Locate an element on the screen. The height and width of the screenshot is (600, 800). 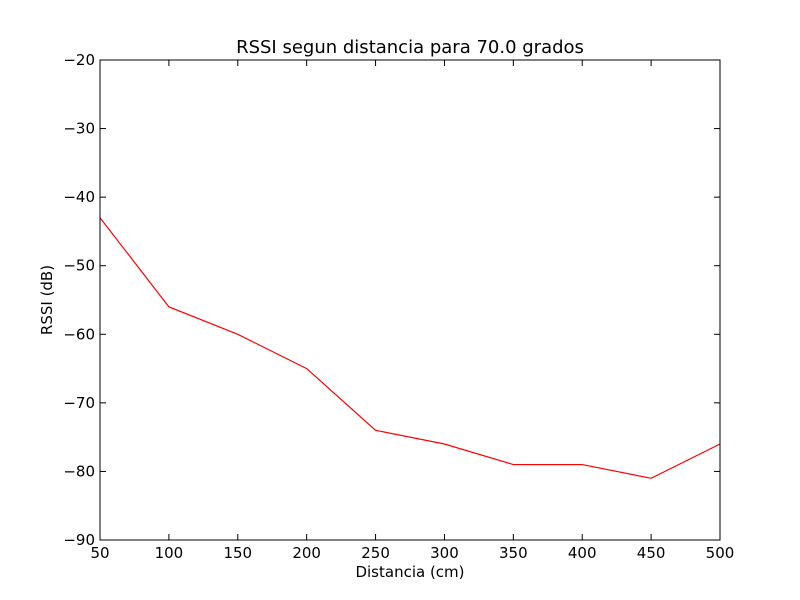
x-tick-label: 250 is located at coordinates (375, 553).